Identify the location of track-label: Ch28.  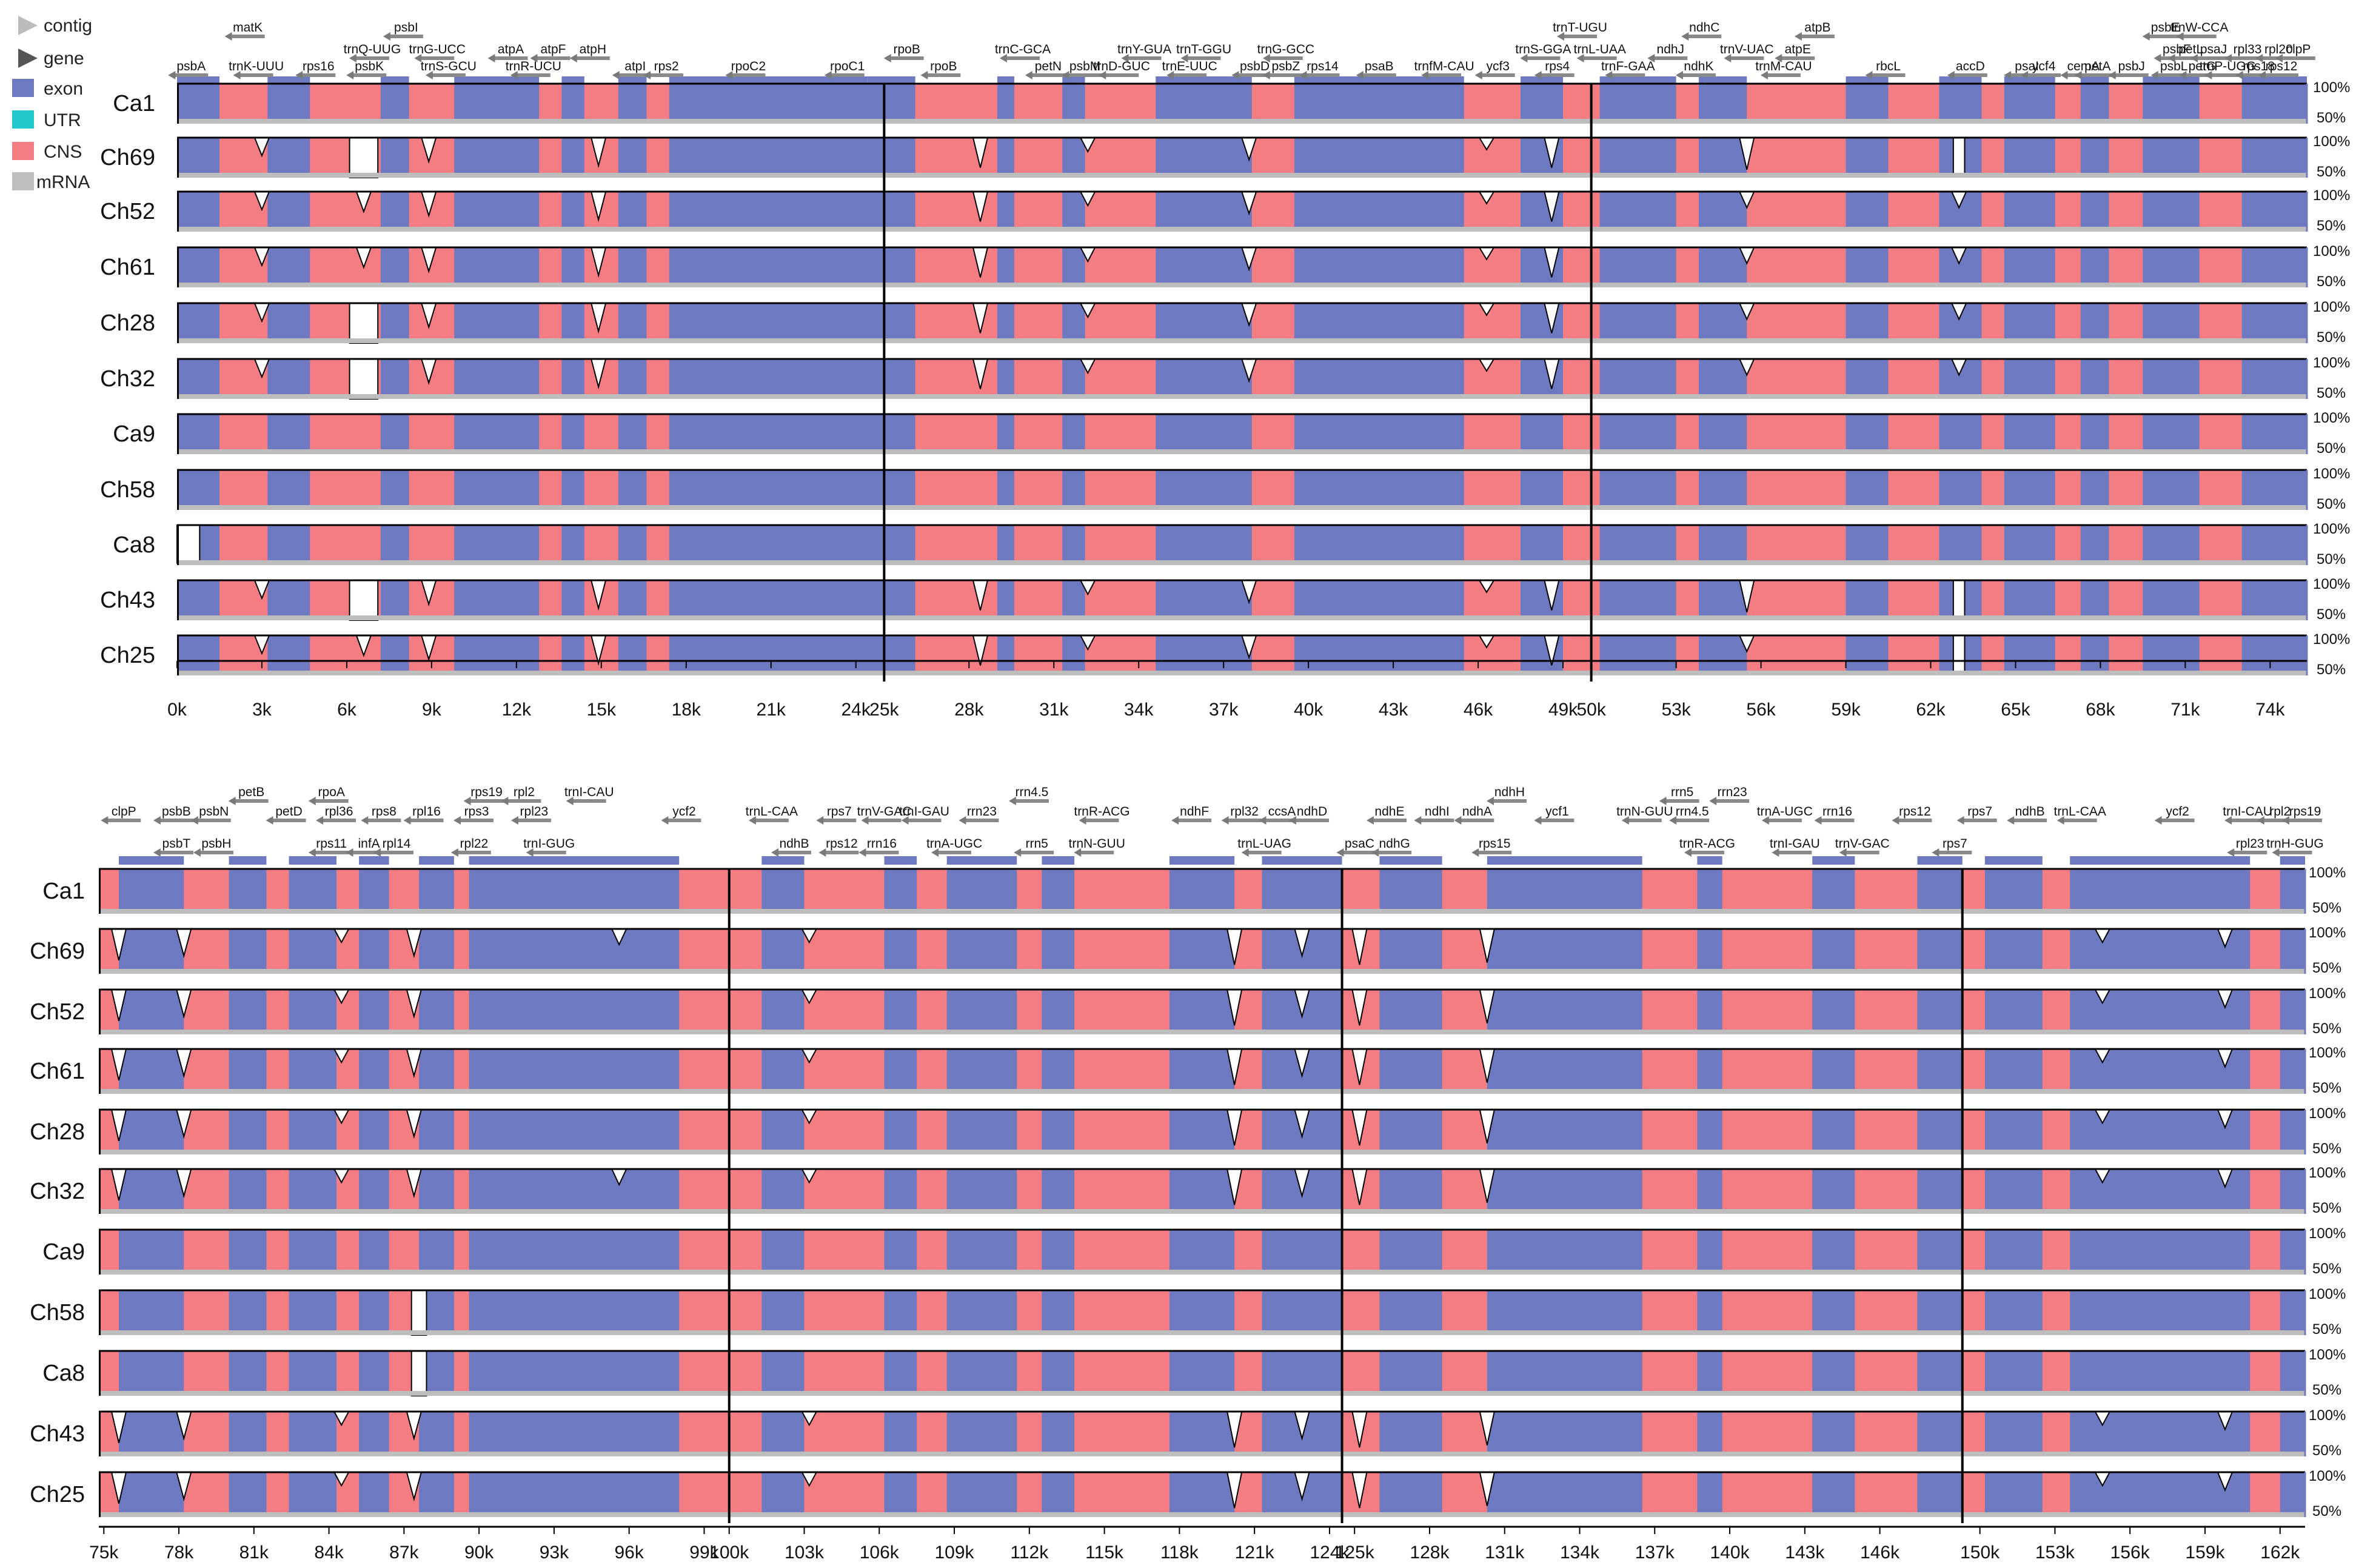
(128, 323).